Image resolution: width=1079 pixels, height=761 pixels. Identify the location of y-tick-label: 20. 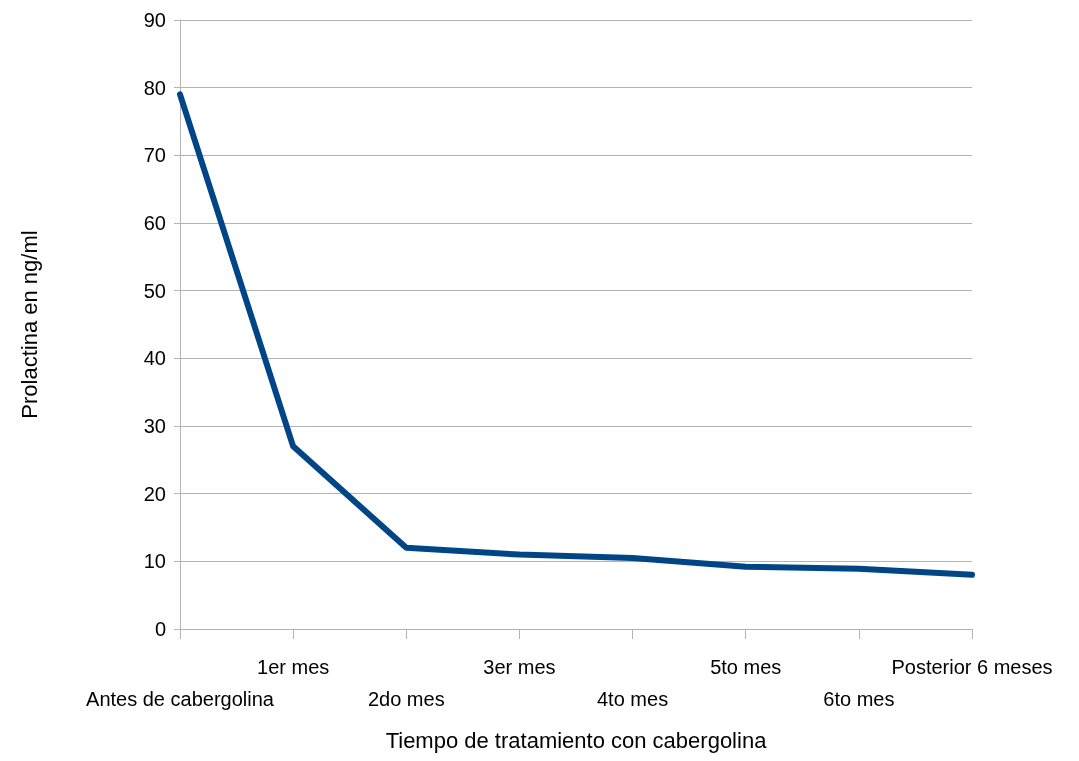
(154, 493).